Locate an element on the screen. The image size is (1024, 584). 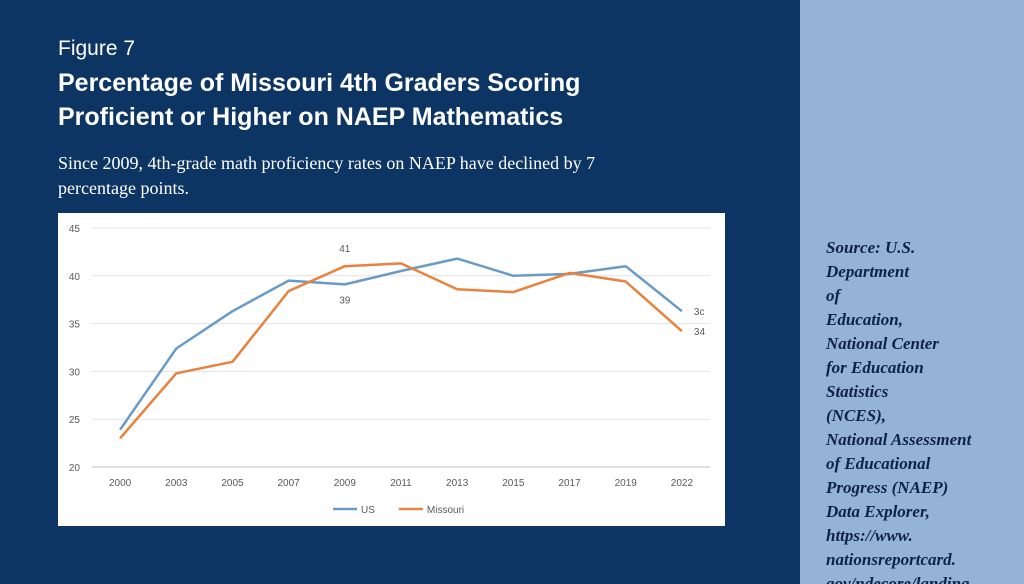
source-line: of Educational is located at coordinates (878, 463).